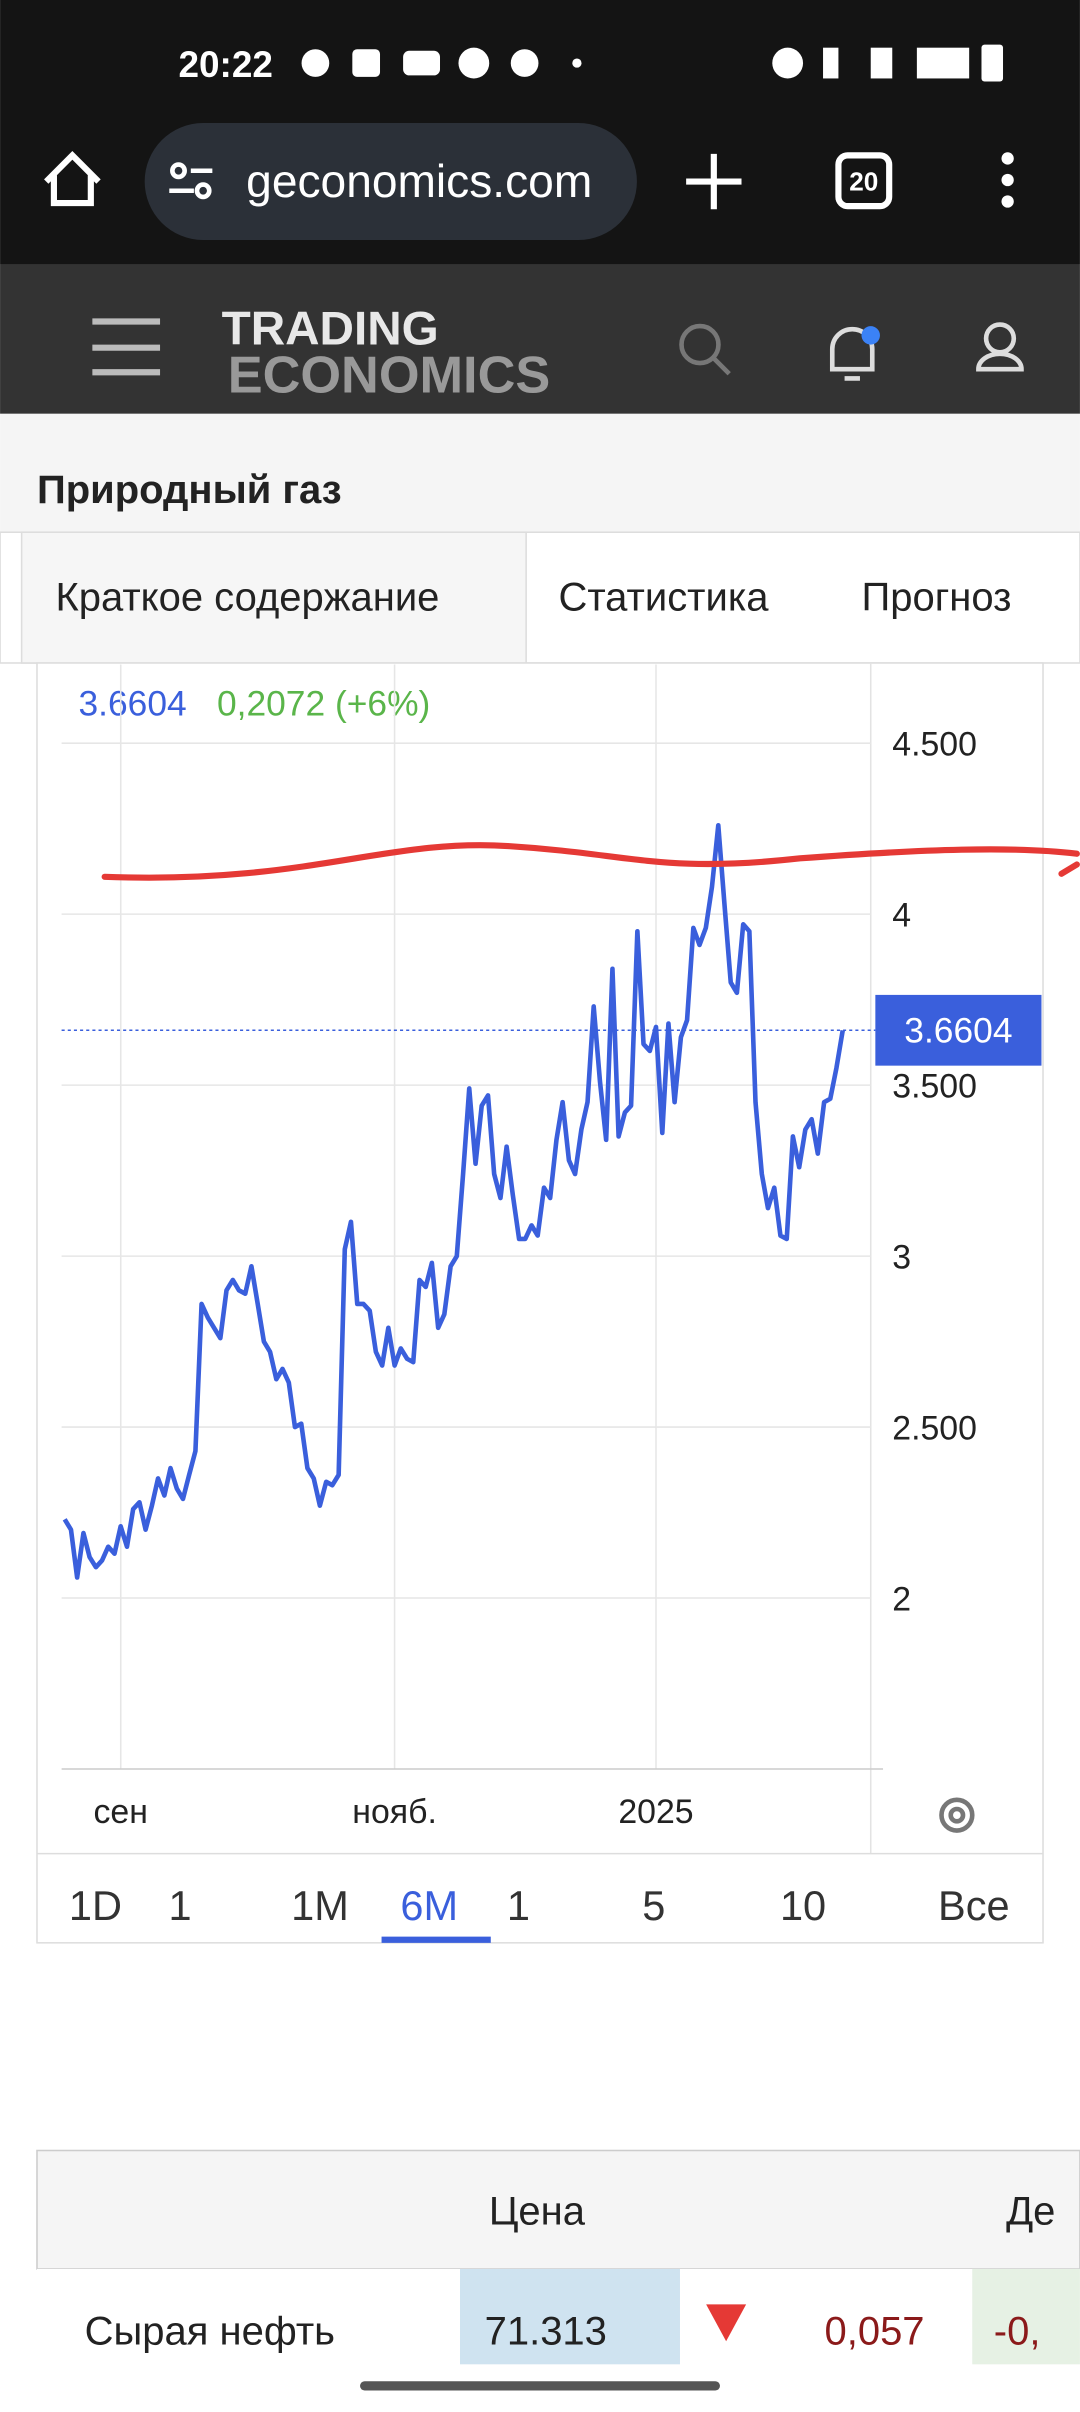 The height and width of the screenshot is (2412, 1080). I want to click on hamburger-menu, so click(126, 347).